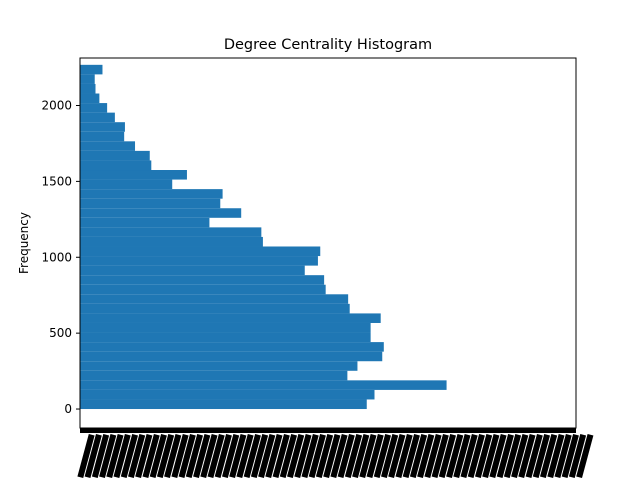 The height and width of the screenshot is (485, 640). I want to click on chart-title: Degree Centrality Histogram, so click(328, 45).